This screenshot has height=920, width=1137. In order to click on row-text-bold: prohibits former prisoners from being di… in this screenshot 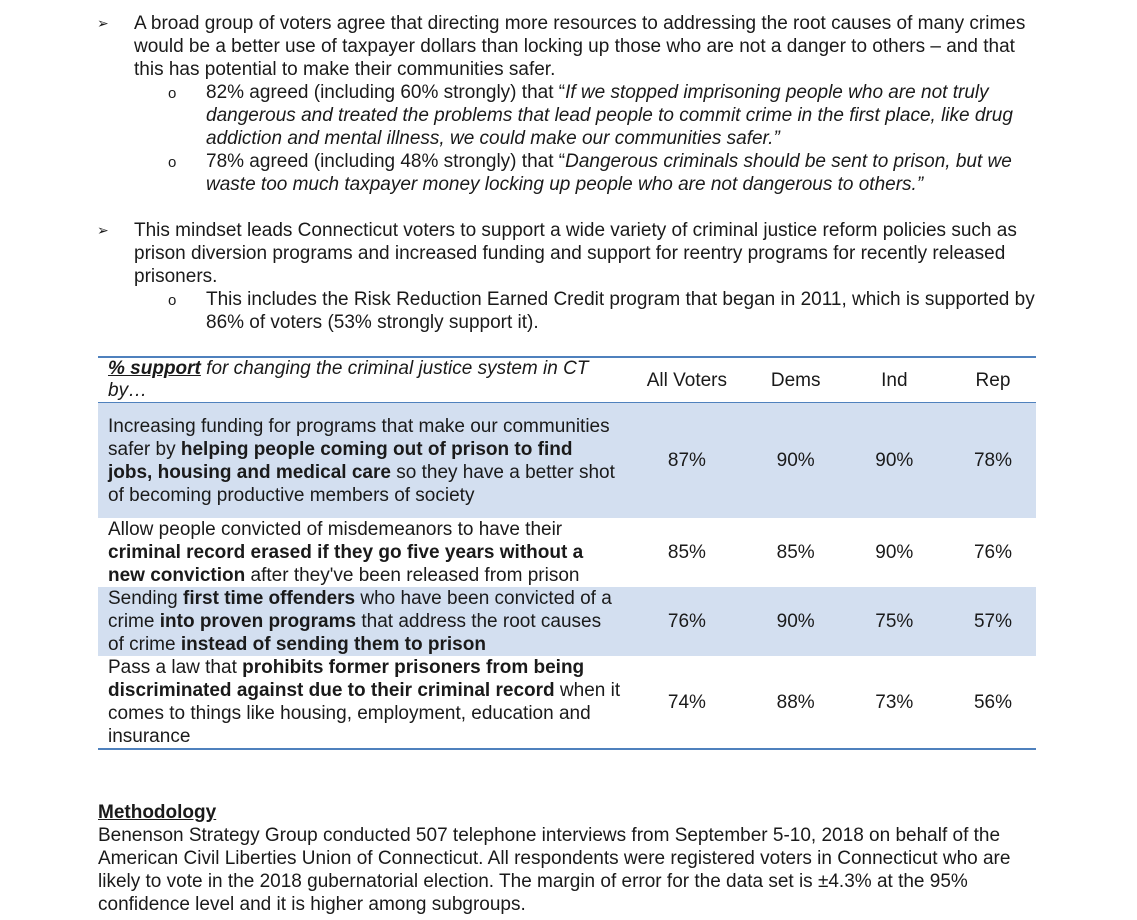, I will do `click(346, 679)`.